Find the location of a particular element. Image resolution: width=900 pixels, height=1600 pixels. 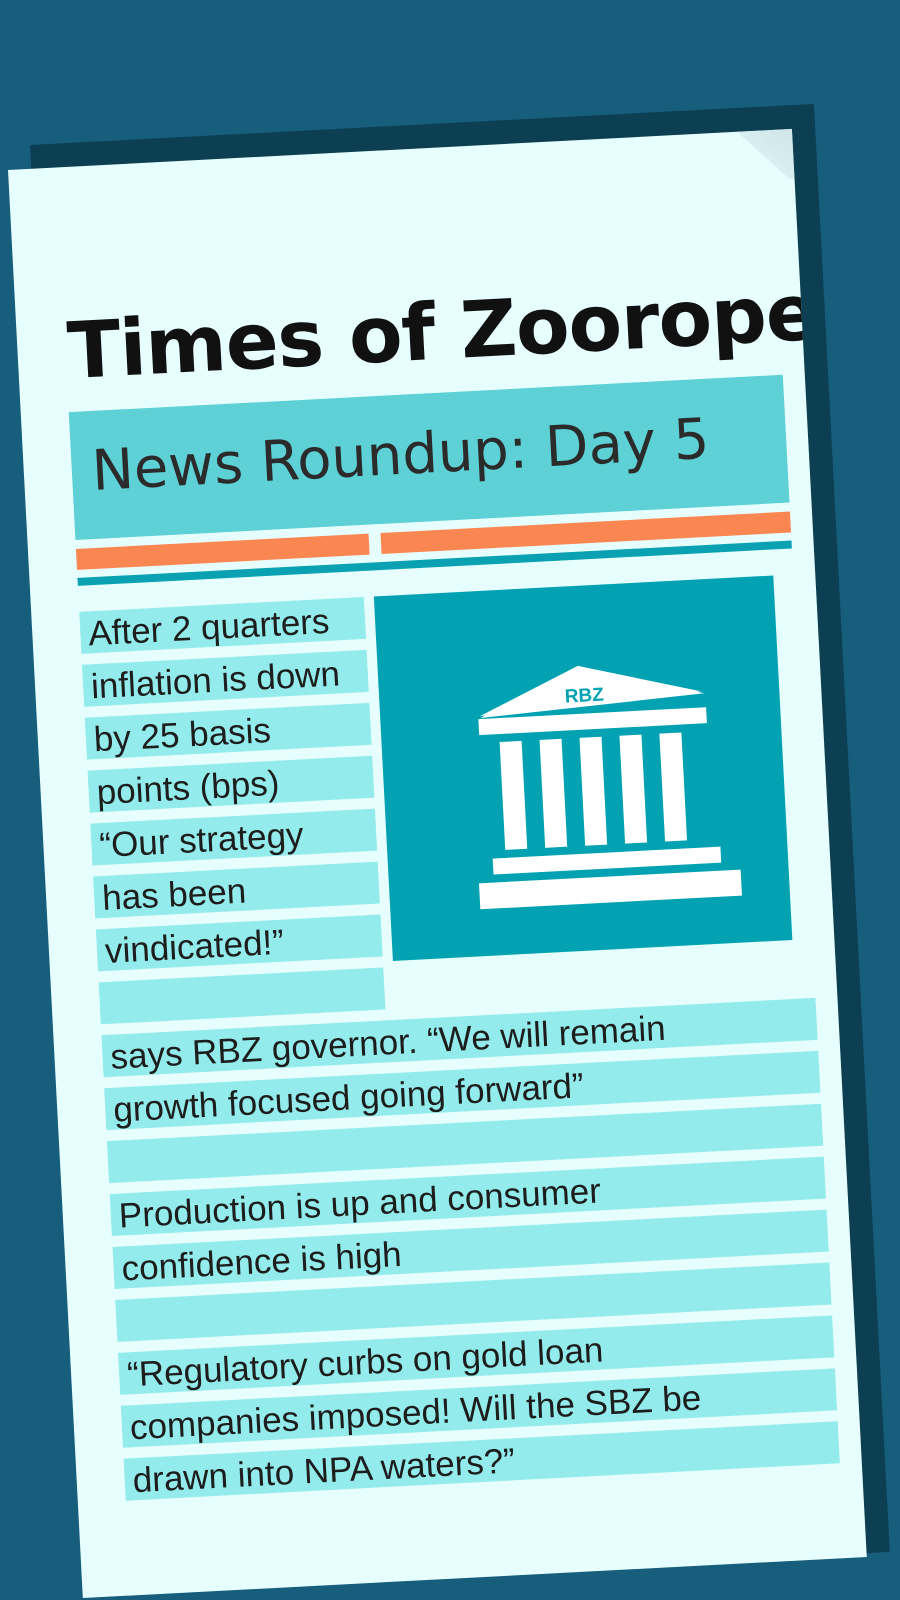

section-title: News Roundup: Day 5 is located at coordinates (400, 455).